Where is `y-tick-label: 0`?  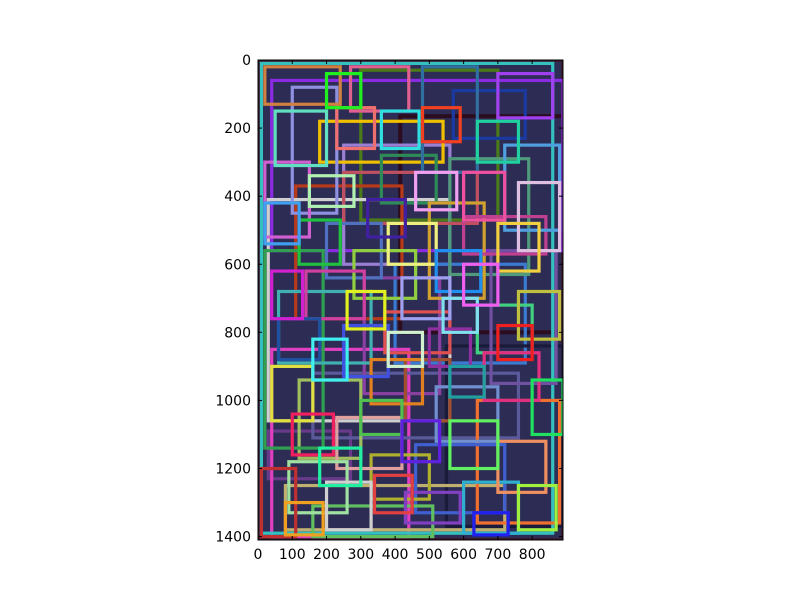
y-tick-label: 0 is located at coordinates (246, 61).